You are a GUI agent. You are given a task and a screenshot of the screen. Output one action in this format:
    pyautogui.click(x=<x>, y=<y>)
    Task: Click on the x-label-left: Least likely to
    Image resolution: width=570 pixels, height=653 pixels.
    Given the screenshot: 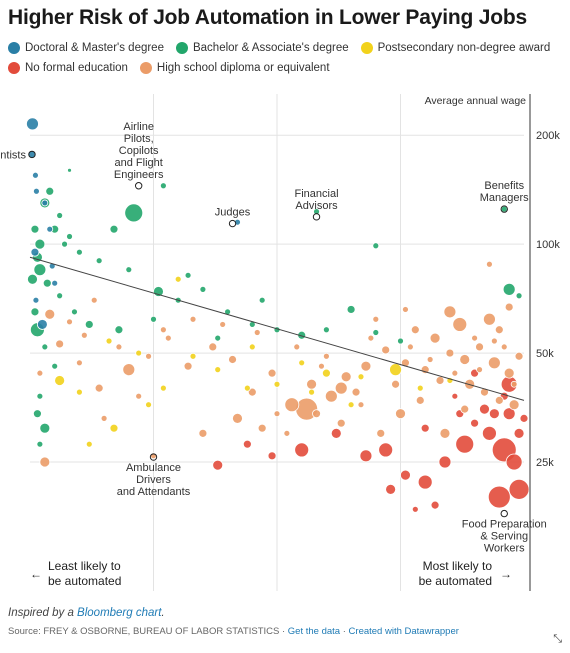 What is the action you would take?
    pyautogui.click(x=84, y=566)
    